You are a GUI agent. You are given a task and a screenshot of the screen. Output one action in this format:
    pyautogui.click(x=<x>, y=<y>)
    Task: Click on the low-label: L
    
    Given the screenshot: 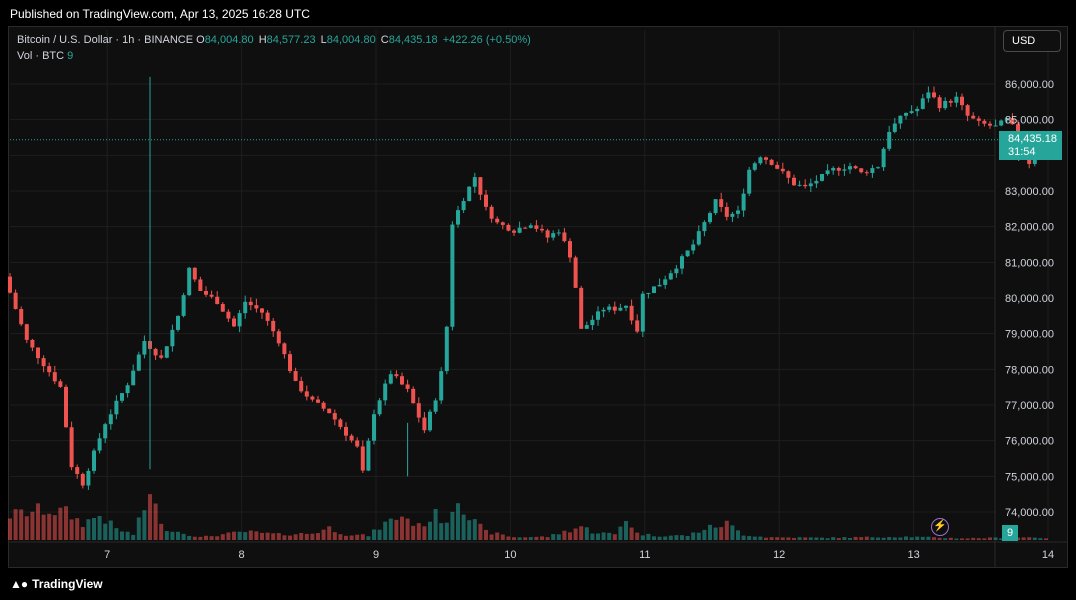 What is the action you would take?
    pyautogui.click(x=323, y=40)
    